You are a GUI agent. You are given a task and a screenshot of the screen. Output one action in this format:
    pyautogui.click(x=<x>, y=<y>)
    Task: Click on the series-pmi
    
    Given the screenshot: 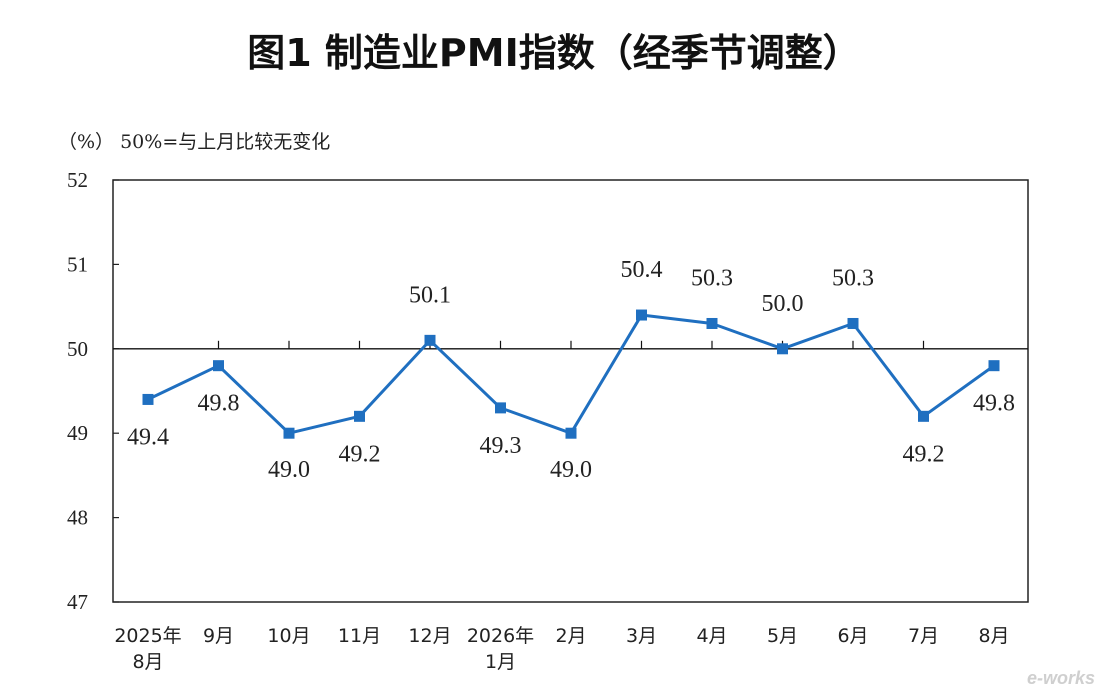 What is the action you would take?
    pyautogui.click(x=571, y=374)
    